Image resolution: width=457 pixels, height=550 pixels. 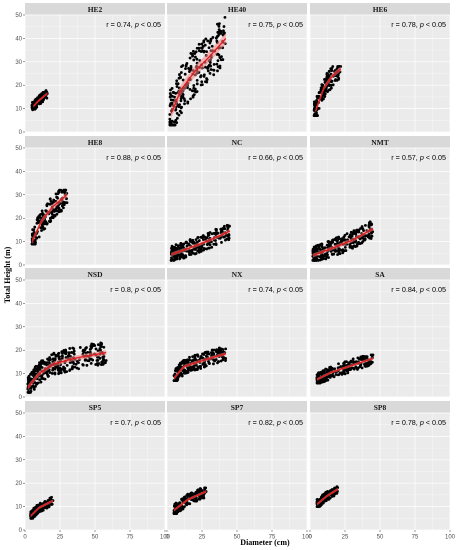 What do you see at coordinates (18, 351) in the screenshot?
I see `y-tick-label: 20` at bounding box center [18, 351].